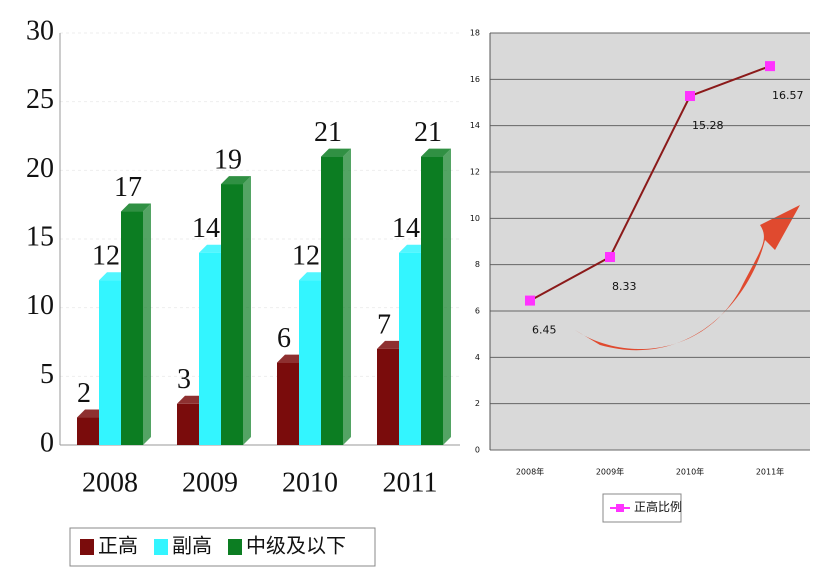  What do you see at coordinates (690, 472) in the screenshot?
I see `x-tick-label: 2010年` at bounding box center [690, 472].